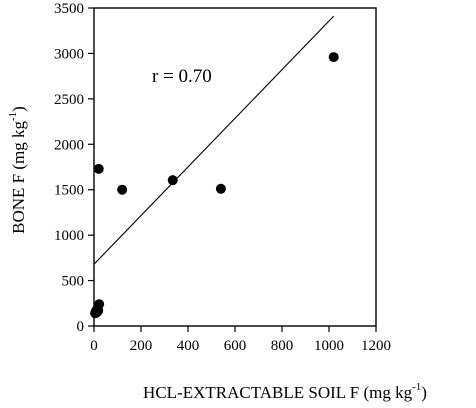  What do you see at coordinates (69, 100) in the screenshot?
I see `y-tick-label: 2500` at bounding box center [69, 100].